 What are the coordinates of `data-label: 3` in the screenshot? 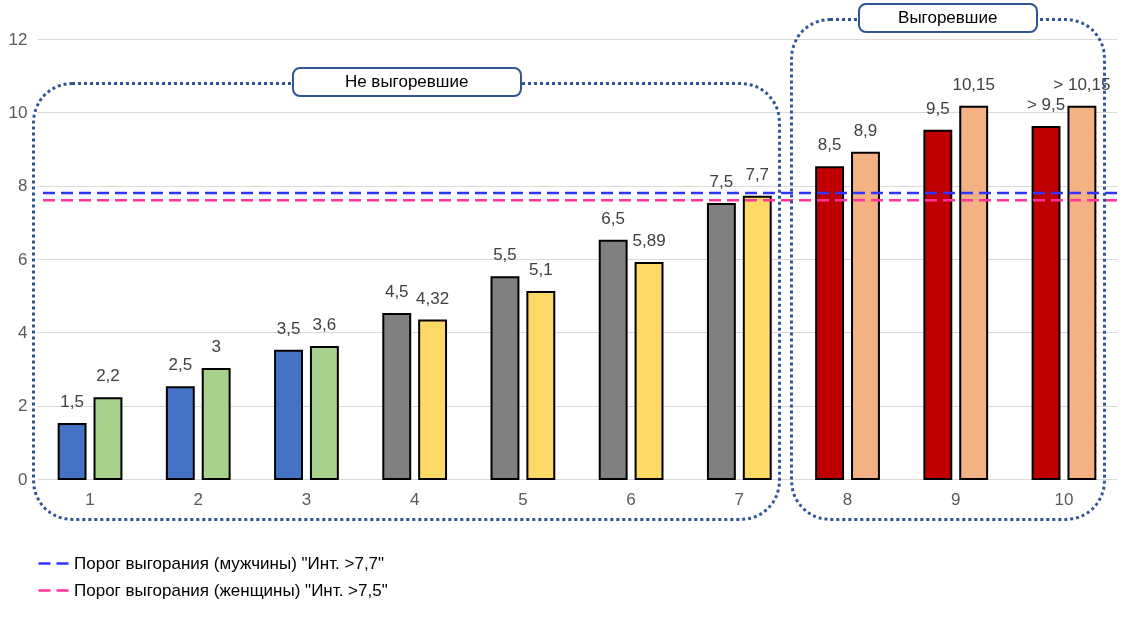 It's located at (216, 346).